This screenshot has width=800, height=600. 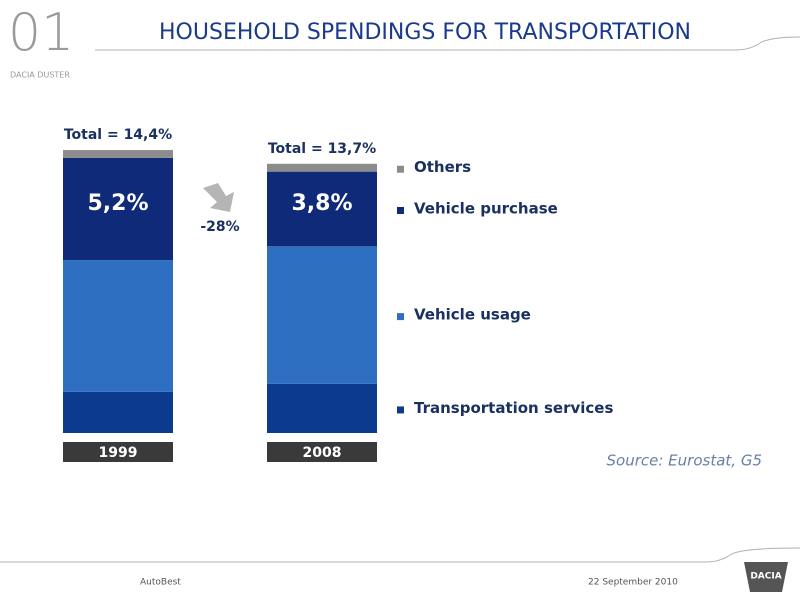 I want to click on slide-title: HOUSEHOLD SPENDINGS FOR TRANSPORTATION, so click(x=425, y=32).